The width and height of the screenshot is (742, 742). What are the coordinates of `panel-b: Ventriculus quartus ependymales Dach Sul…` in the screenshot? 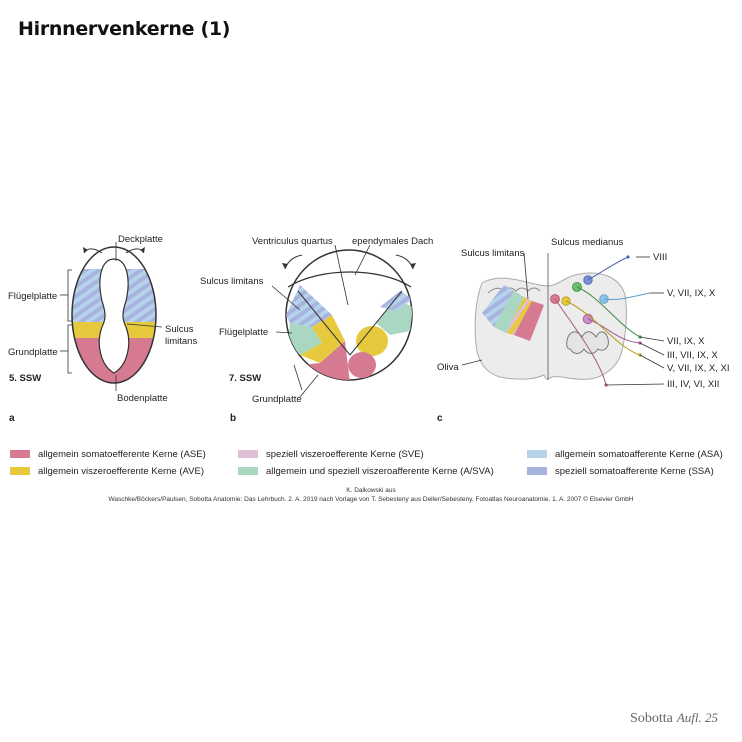 It's located at (316, 330).